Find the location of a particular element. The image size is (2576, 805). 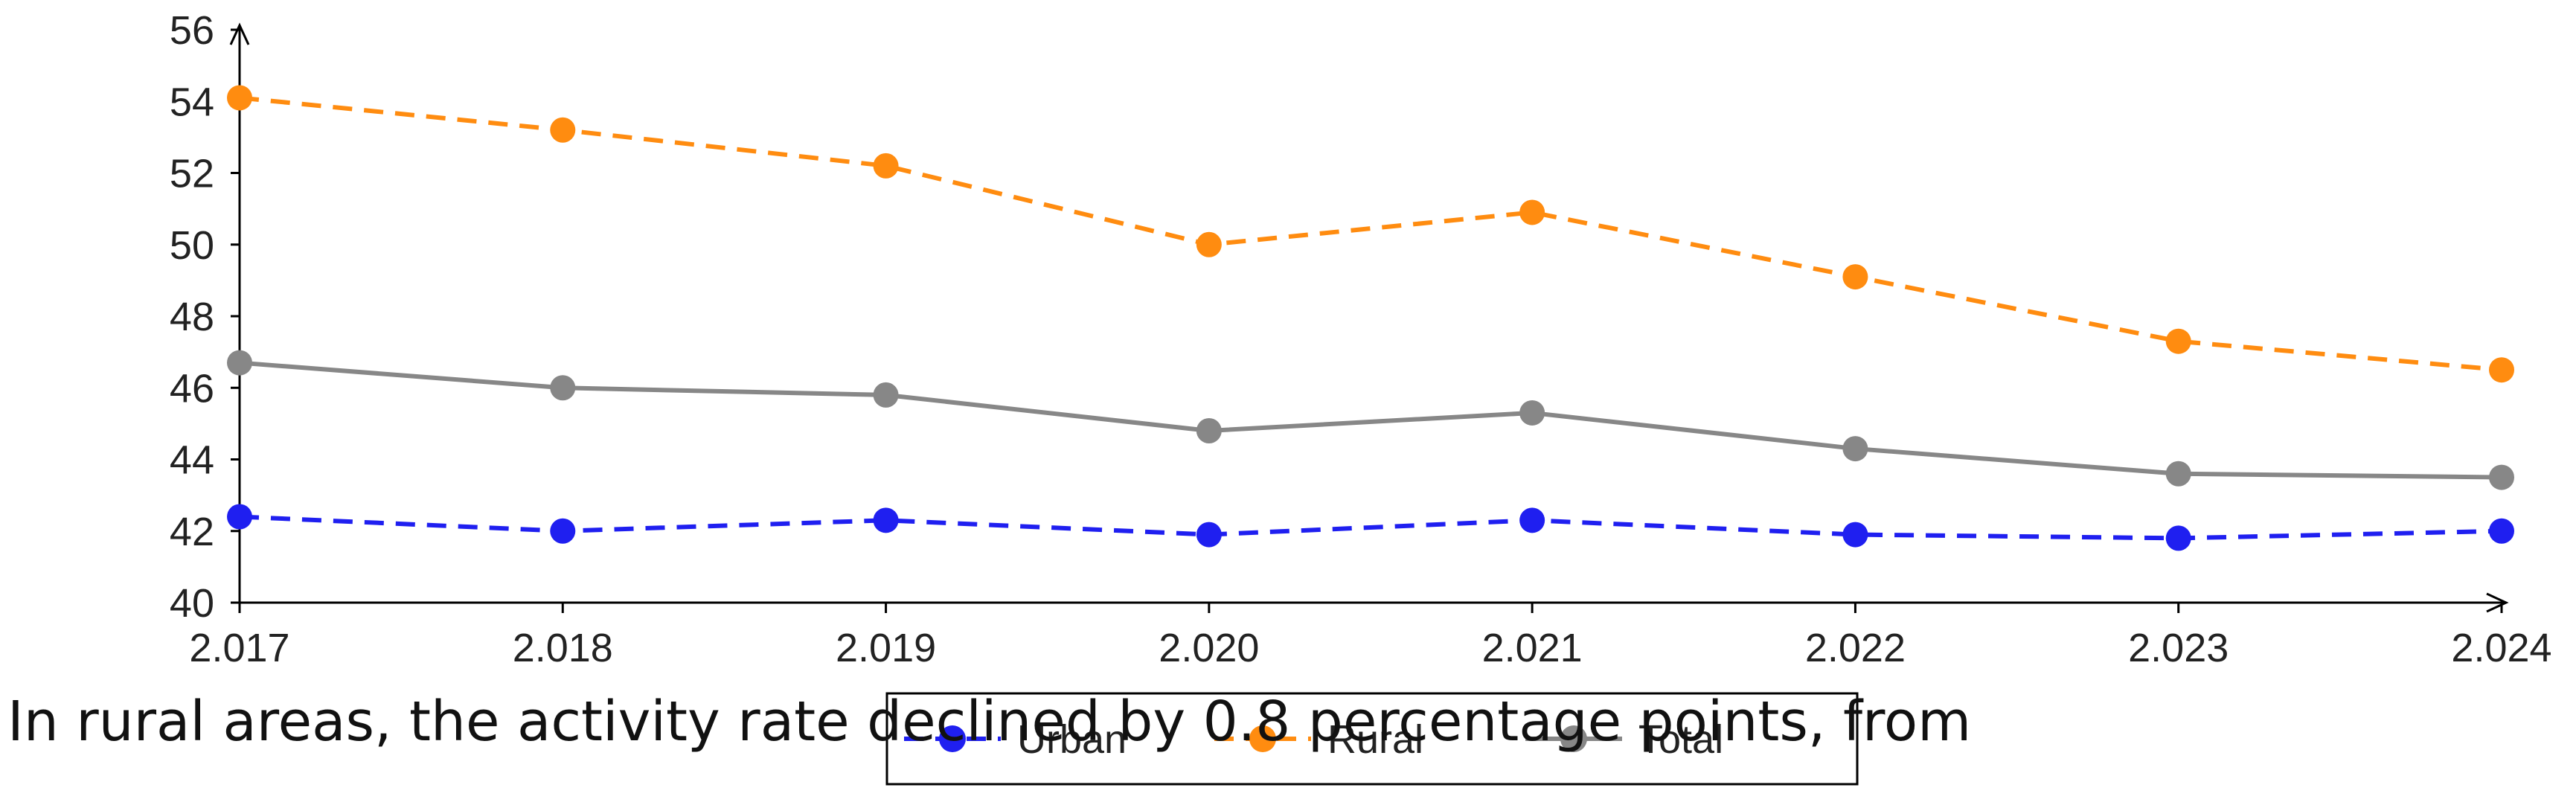

x-tick-label: 2.022 is located at coordinates (1855, 648).